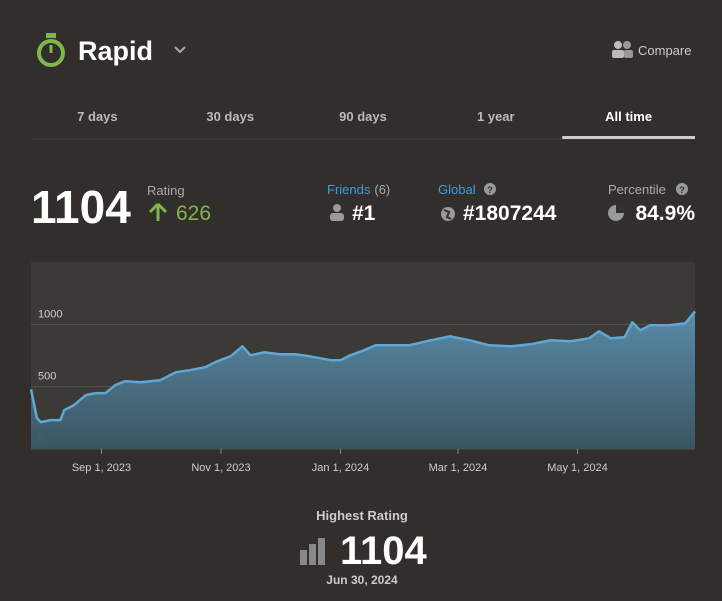 This screenshot has width=722, height=601. I want to click on highest-label: Highest Rating, so click(362, 515).